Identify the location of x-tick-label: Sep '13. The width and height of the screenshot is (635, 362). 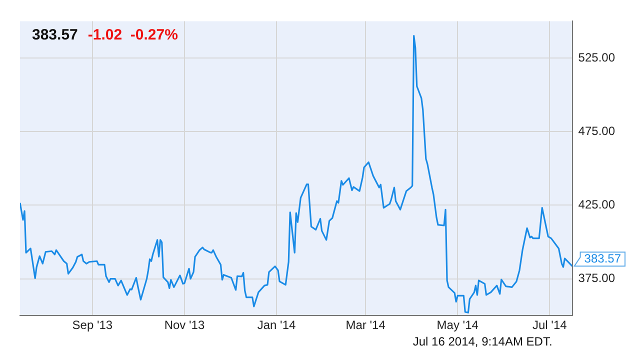
(92, 325).